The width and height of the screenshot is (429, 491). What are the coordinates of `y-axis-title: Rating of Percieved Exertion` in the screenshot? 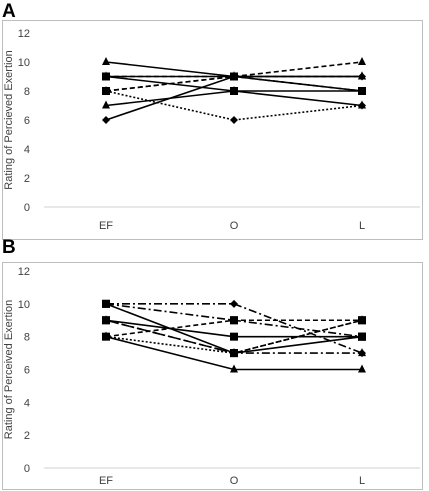 It's located at (9, 119).